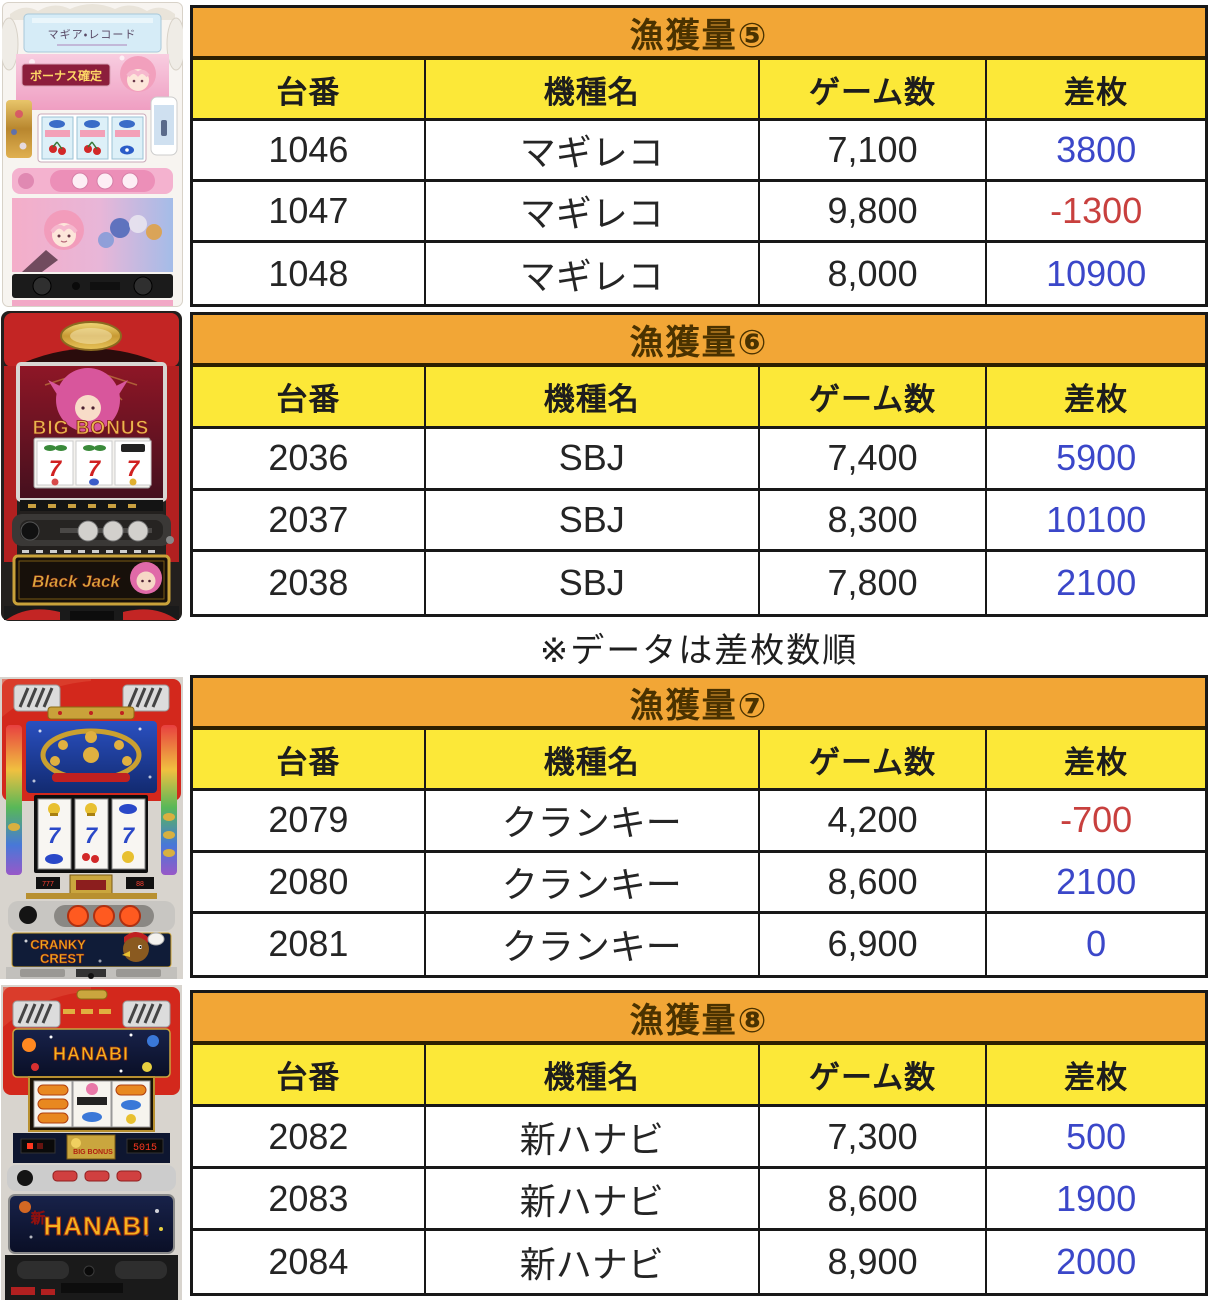  Describe the element at coordinates (19, 129) in the screenshot. I see `side-art-panel` at that location.